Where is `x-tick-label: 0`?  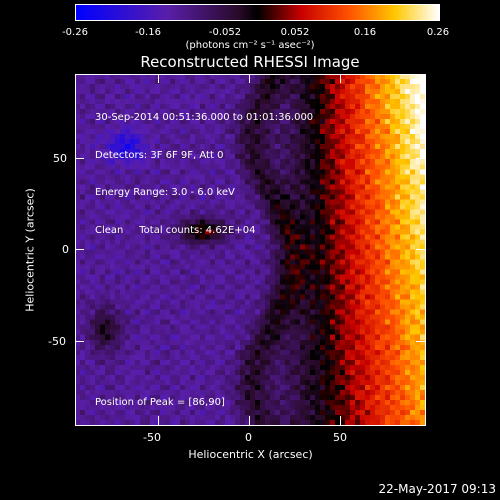 x-tick-label: 0 is located at coordinates (248, 437).